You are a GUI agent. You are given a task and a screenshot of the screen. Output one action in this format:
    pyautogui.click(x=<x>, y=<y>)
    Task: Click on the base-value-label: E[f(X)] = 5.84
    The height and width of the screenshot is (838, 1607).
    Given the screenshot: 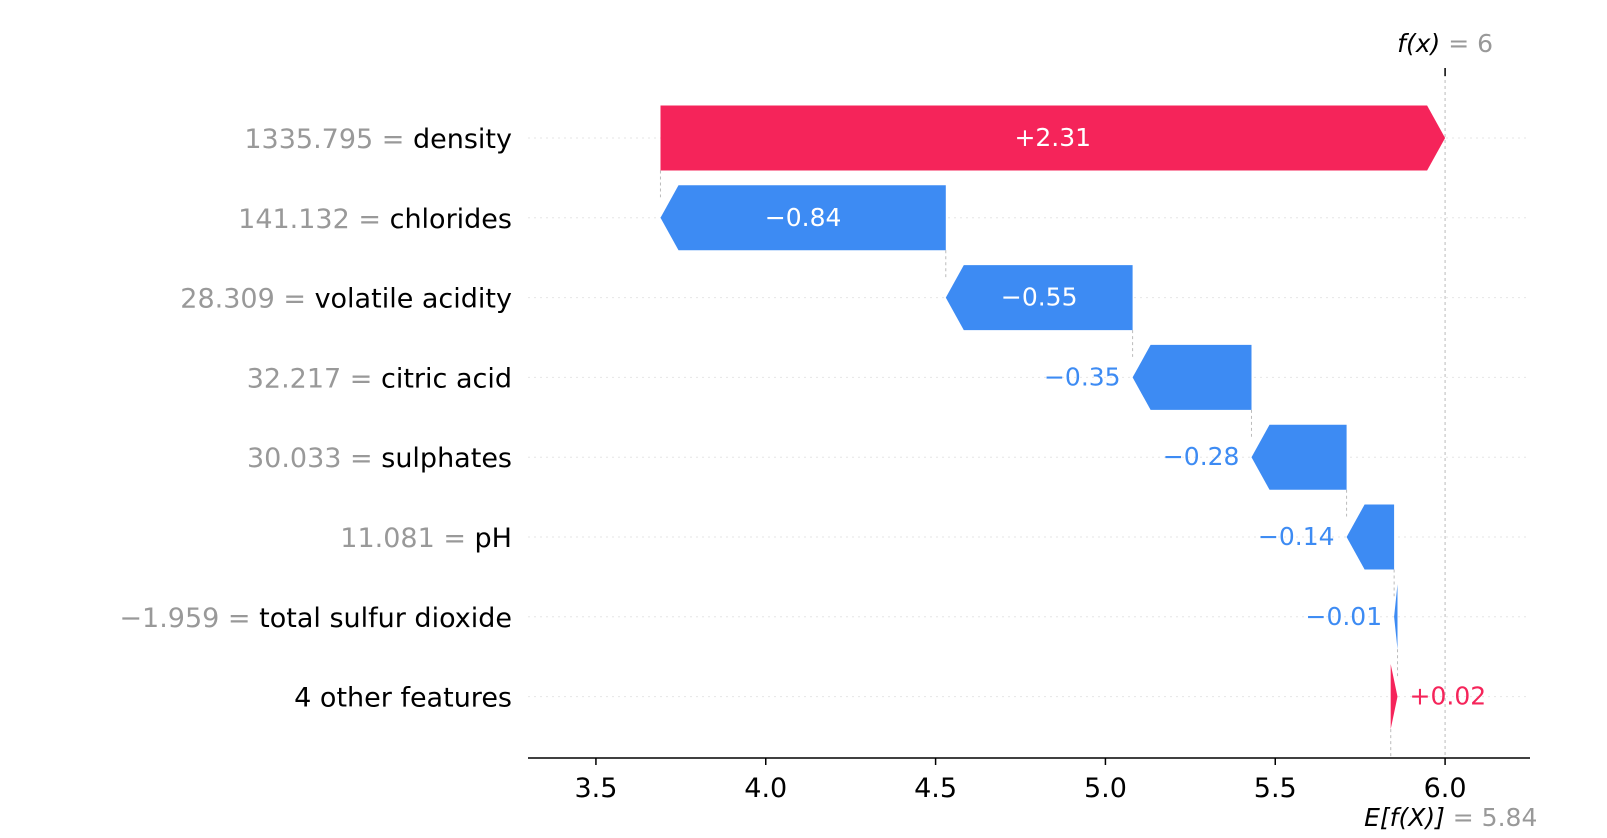 What is the action you would take?
    pyautogui.click(x=1450, y=817)
    